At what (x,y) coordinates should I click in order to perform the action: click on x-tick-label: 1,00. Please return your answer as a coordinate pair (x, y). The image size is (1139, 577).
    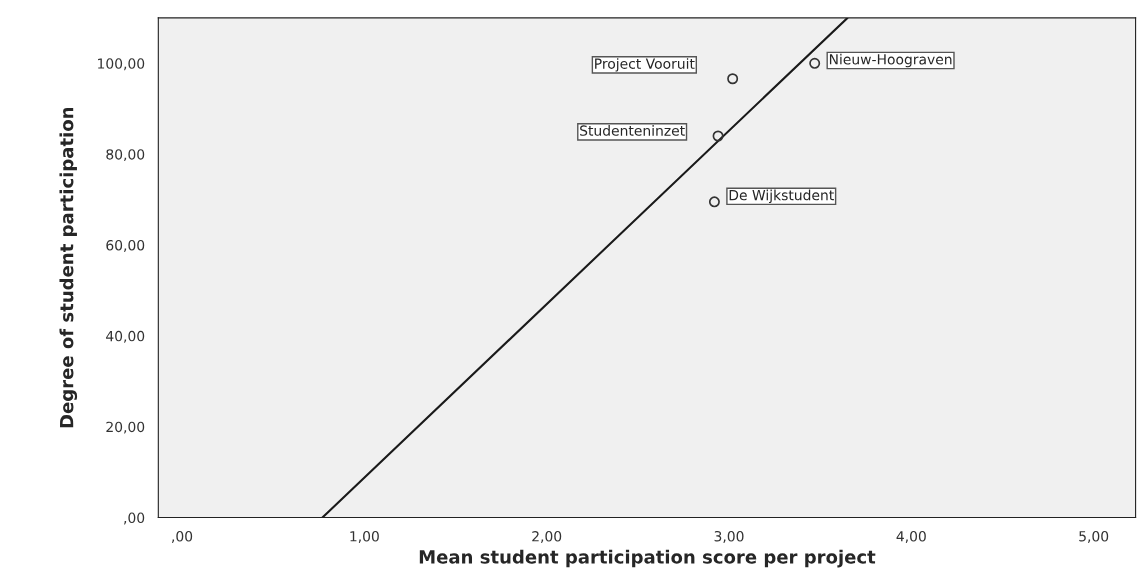
    Looking at the image, I should click on (364, 537).